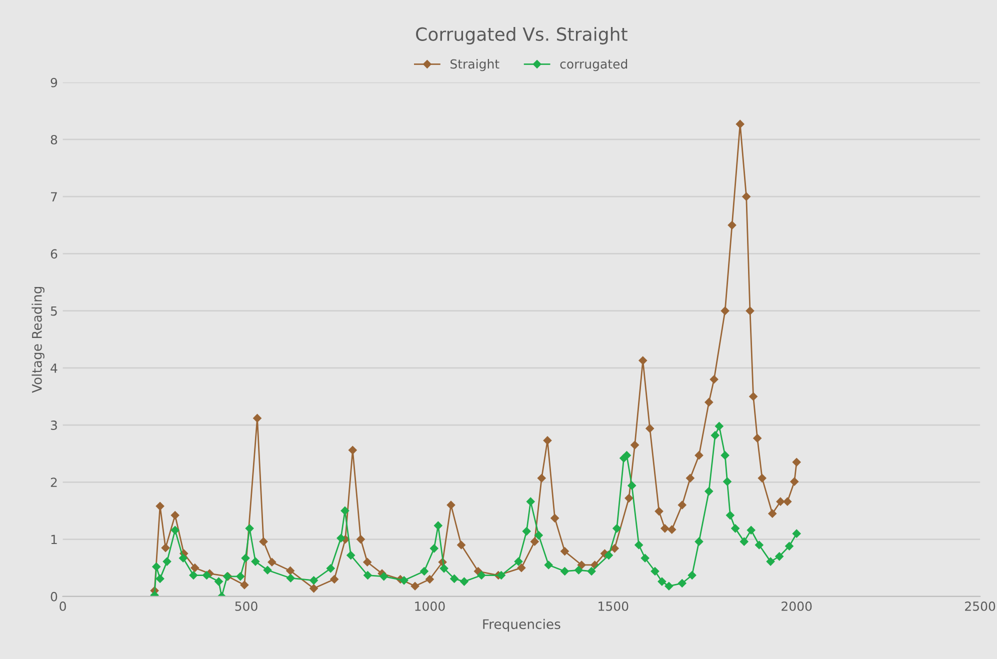  Describe the element at coordinates (475, 65) in the screenshot. I see `legend-label: Straight` at that location.